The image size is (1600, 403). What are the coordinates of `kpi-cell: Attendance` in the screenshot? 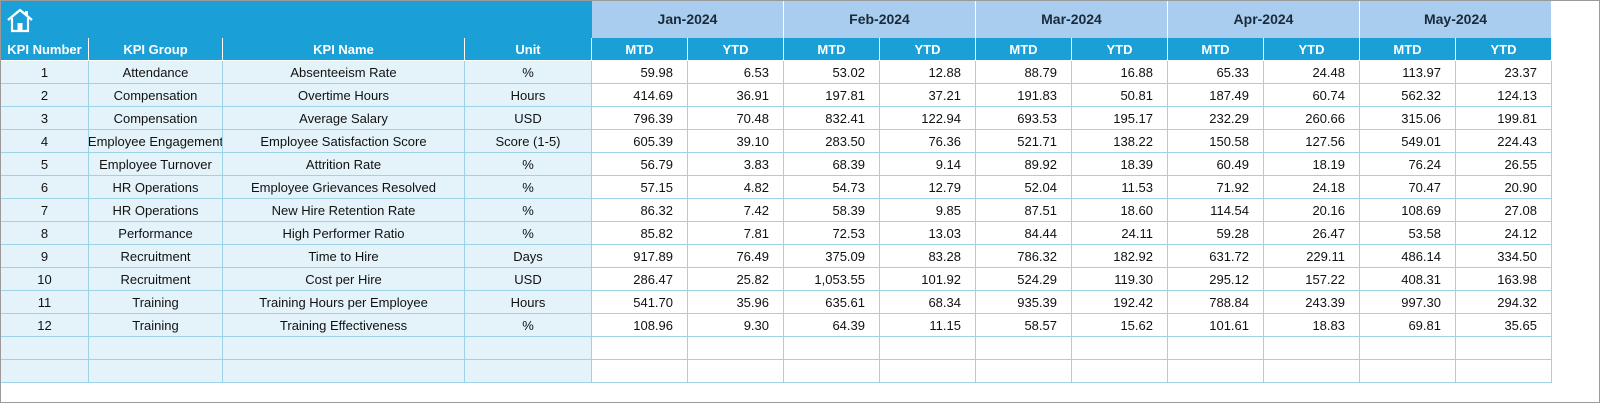 It's located at (156, 72).